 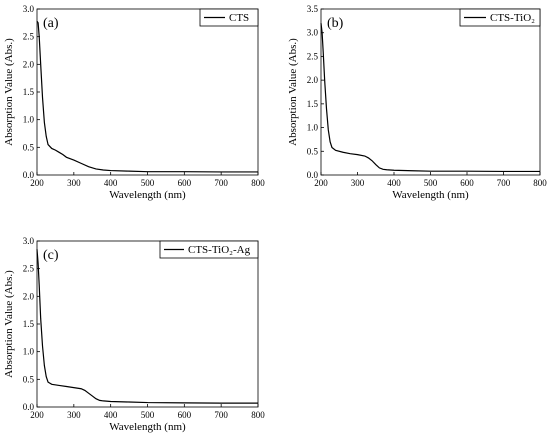 I want to click on panel-c-x-tick-label: 500, so click(x=148, y=415).